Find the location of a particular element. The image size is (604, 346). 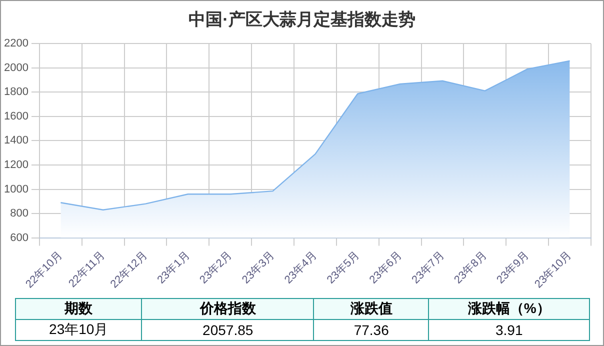

text: 77.36 is located at coordinates (371, 330).